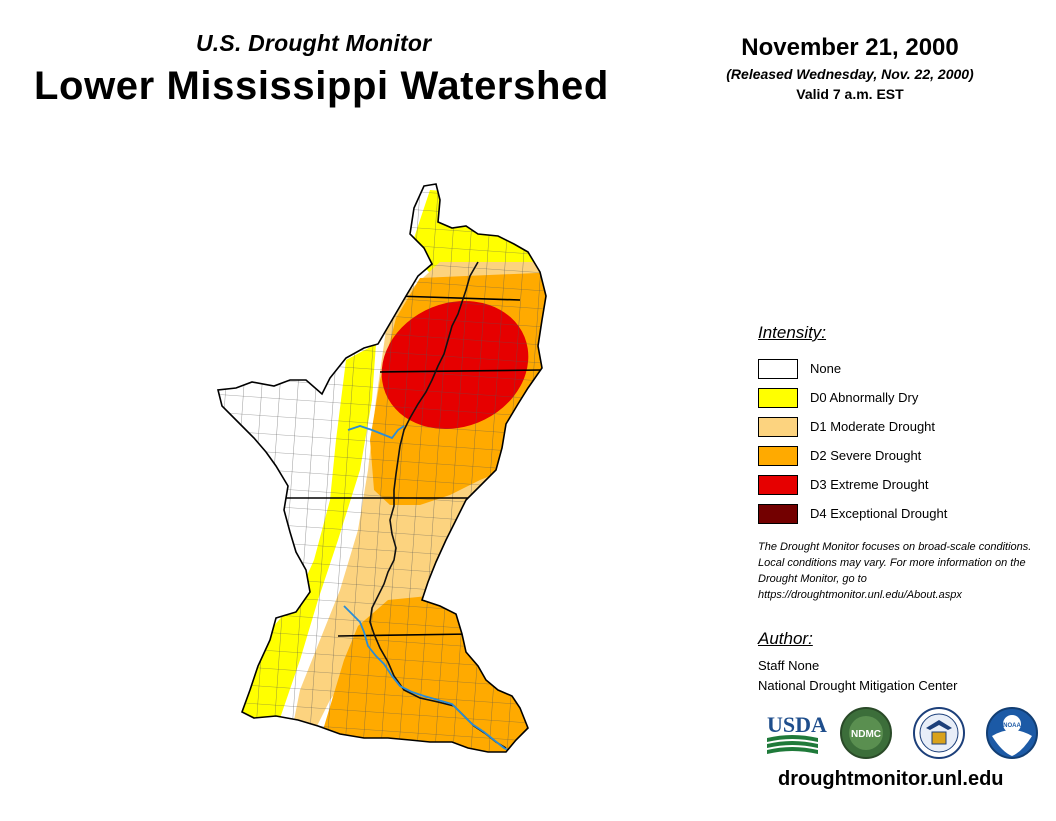  What do you see at coordinates (314, 43) in the screenshot?
I see `map-subtitle: U.S. Drought Monitor` at bounding box center [314, 43].